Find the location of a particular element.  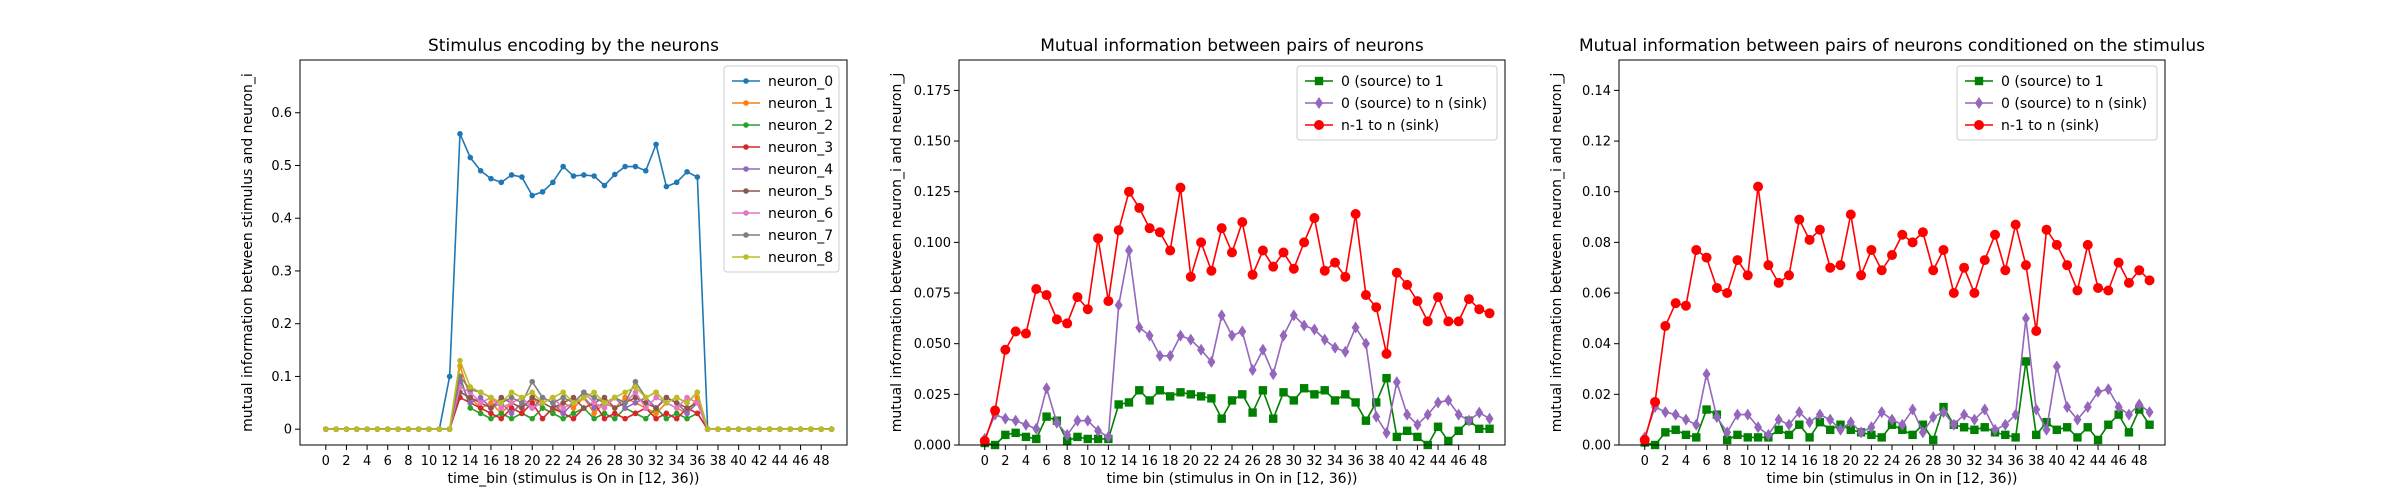

chart-1-legend-label: neuron_8 is located at coordinates (800, 258).